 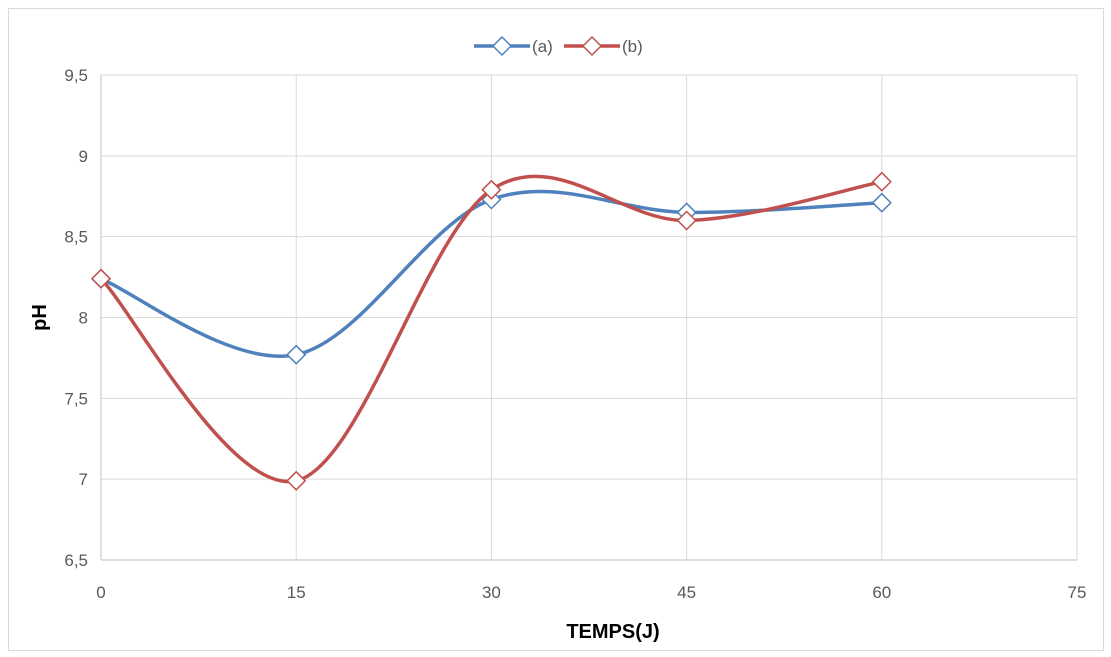 What do you see at coordinates (558, 46) in the screenshot?
I see `legend: (a) (b)` at bounding box center [558, 46].